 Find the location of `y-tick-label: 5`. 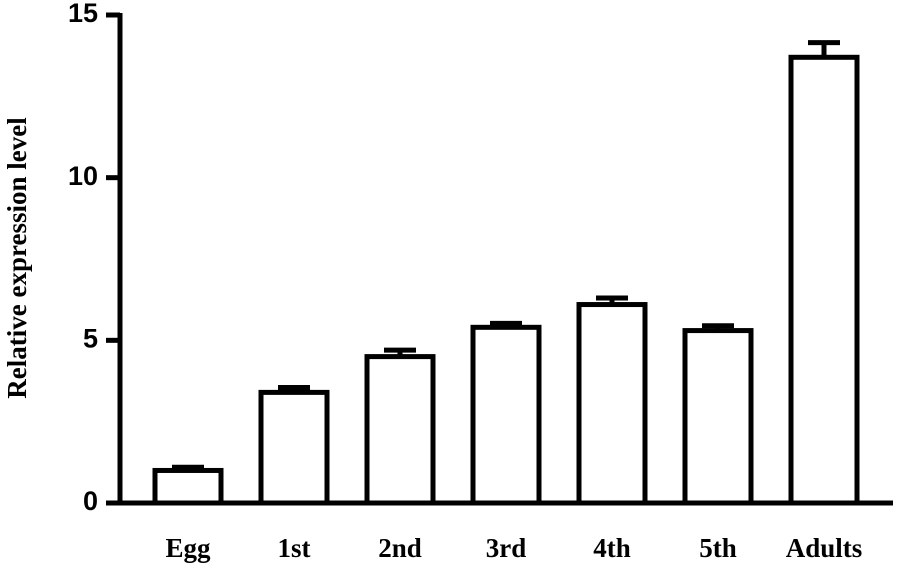

y-tick-label: 5 is located at coordinates (90, 338).